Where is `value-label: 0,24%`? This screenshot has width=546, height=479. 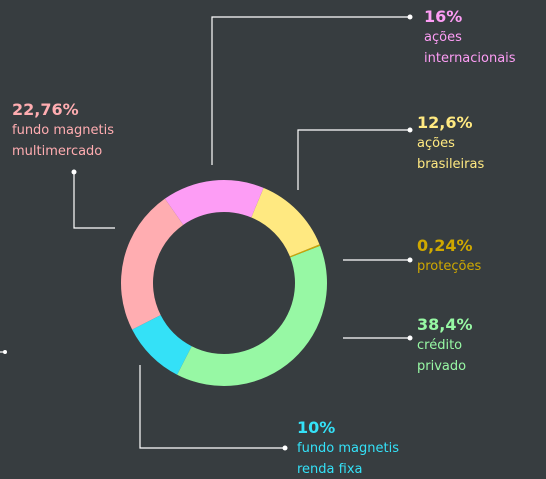
value-label: 0,24% is located at coordinates (445, 245).